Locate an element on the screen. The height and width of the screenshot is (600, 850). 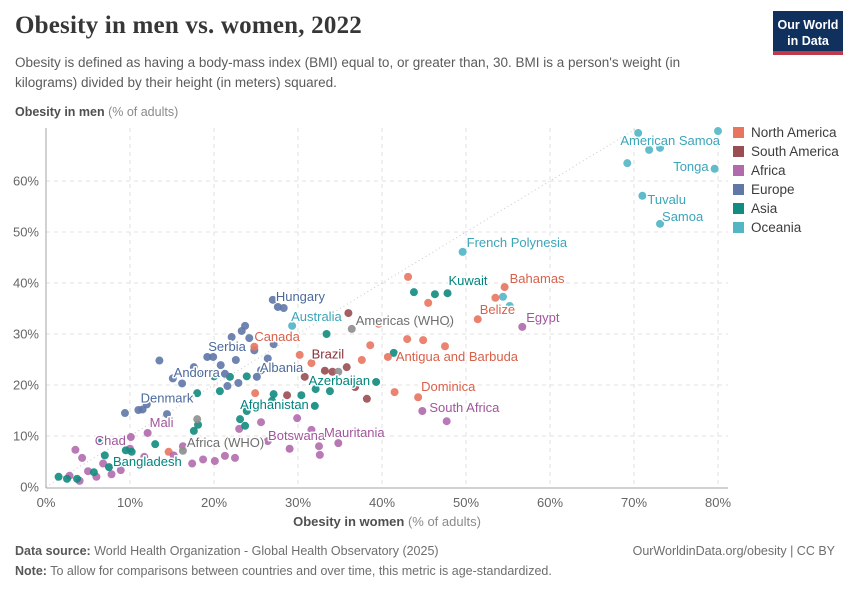
country-label: Australia is located at coordinates (317, 316).